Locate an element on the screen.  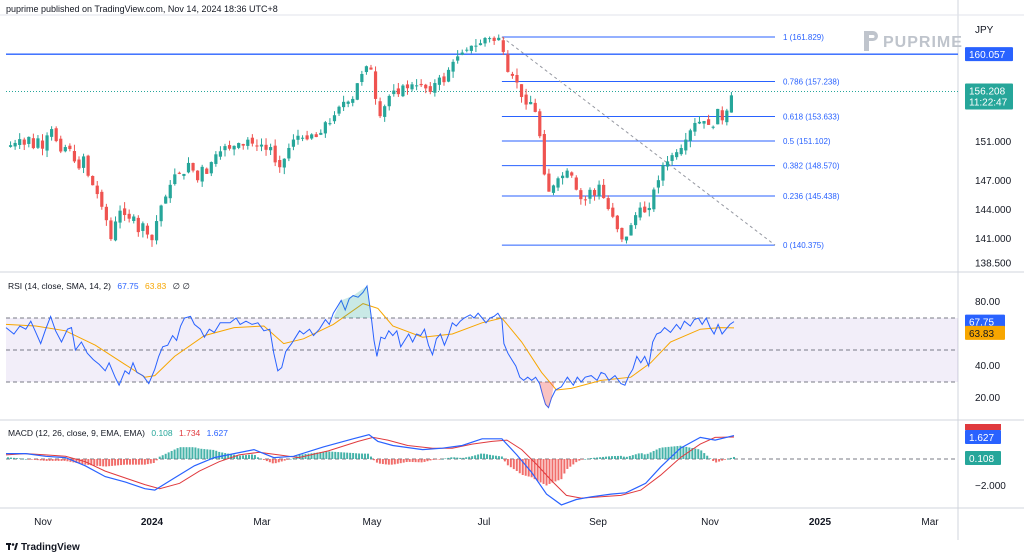
price-tick-label: 138.500 is located at coordinates (993, 263).